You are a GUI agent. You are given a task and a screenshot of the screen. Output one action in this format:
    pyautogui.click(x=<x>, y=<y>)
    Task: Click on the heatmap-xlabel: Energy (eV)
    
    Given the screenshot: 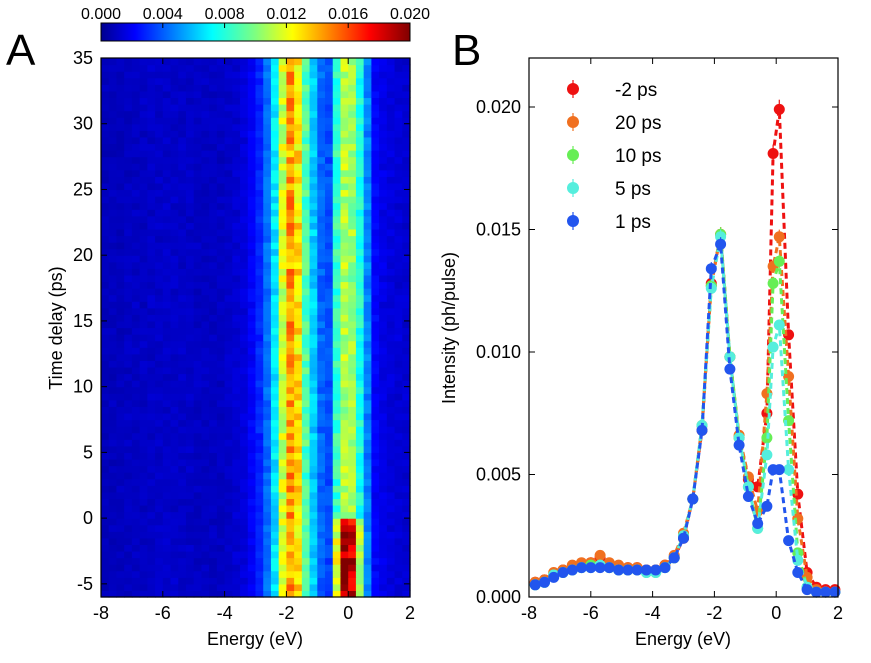 What is the action you would take?
    pyautogui.click(x=255, y=639)
    